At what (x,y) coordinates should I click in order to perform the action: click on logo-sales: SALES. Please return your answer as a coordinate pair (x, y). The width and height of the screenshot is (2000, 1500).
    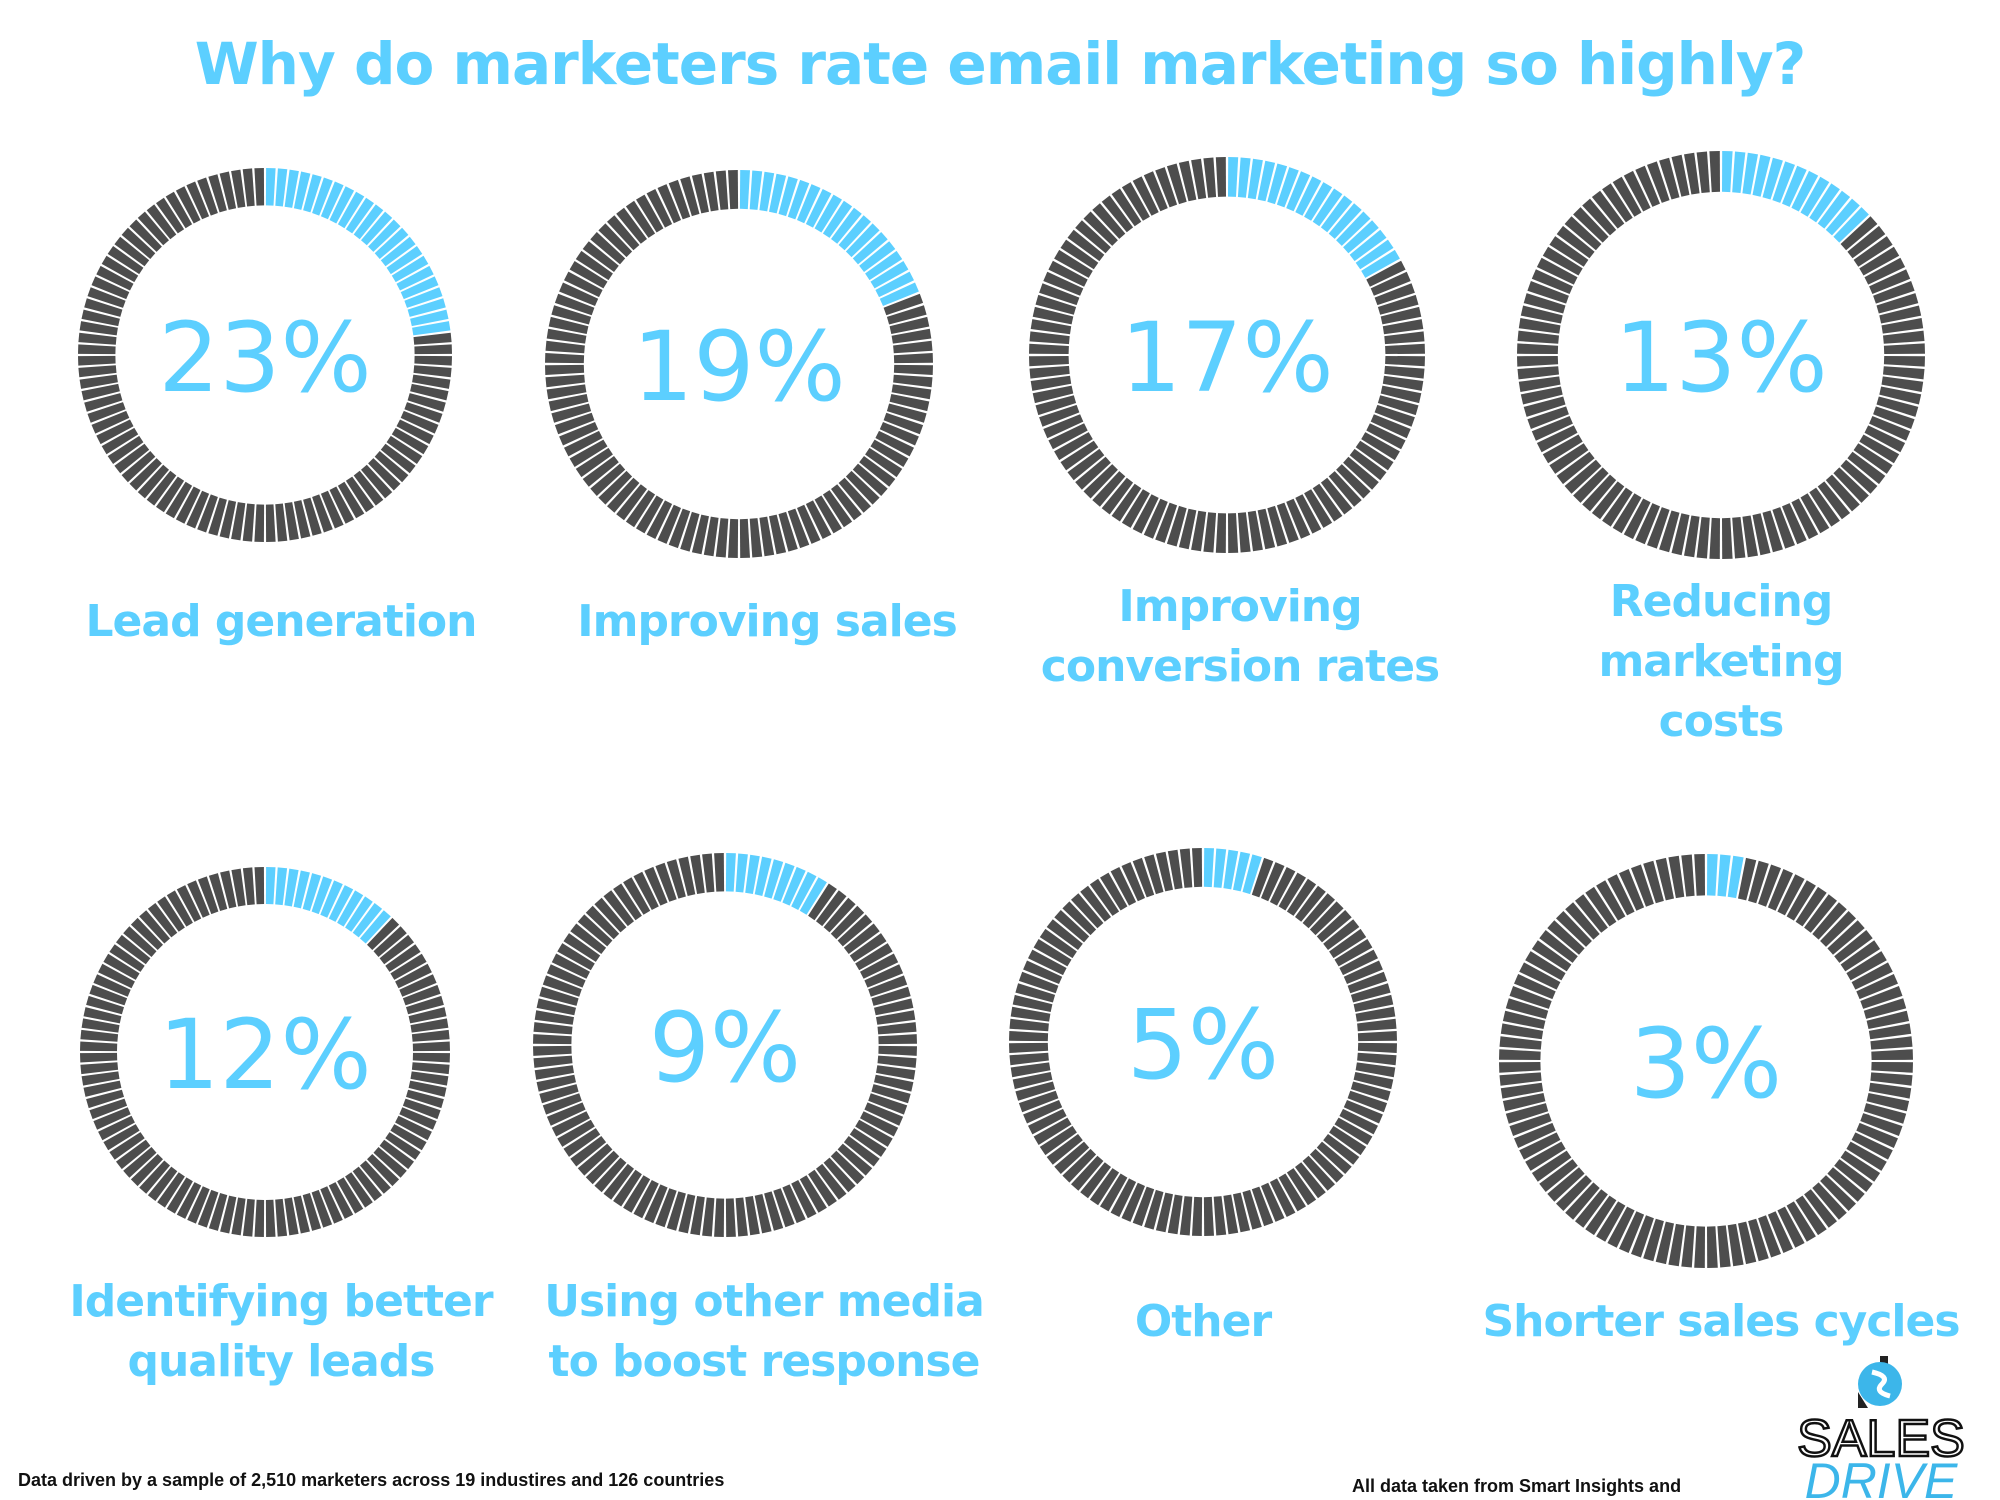
    Looking at the image, I should click on (1881, 1439).